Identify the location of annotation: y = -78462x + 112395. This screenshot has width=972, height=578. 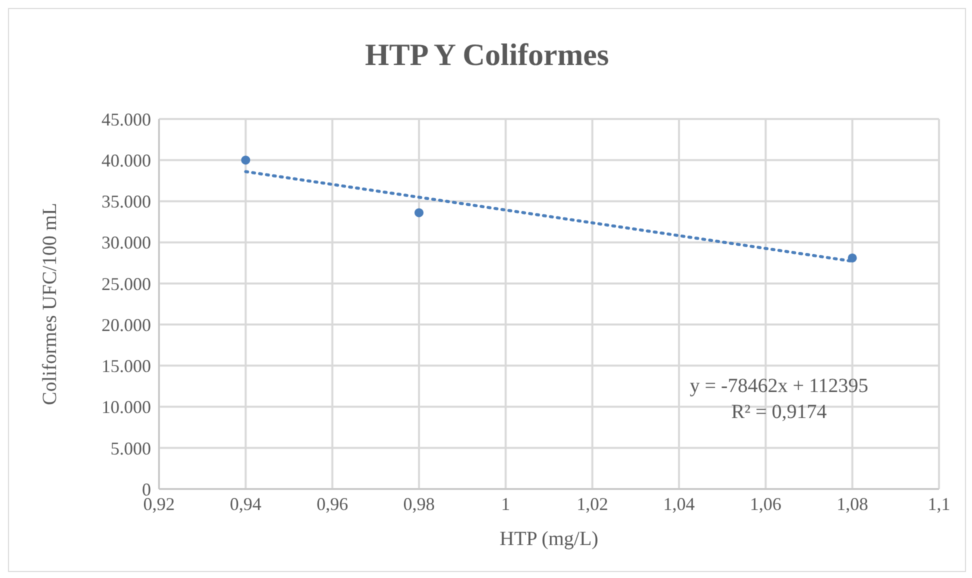
(779, 386).